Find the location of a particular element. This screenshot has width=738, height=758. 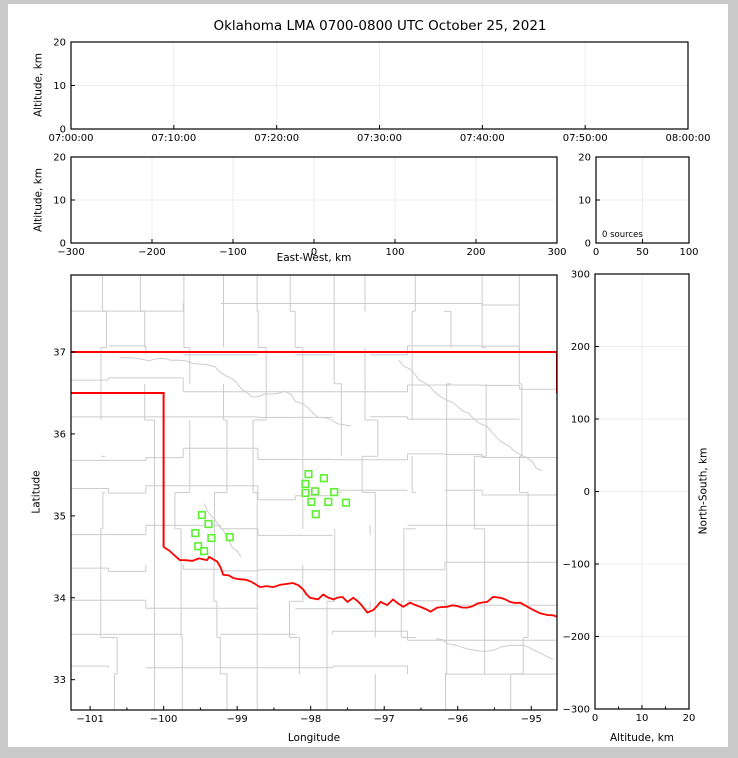

tick-label: 33 is located at coordinates (59, 680).